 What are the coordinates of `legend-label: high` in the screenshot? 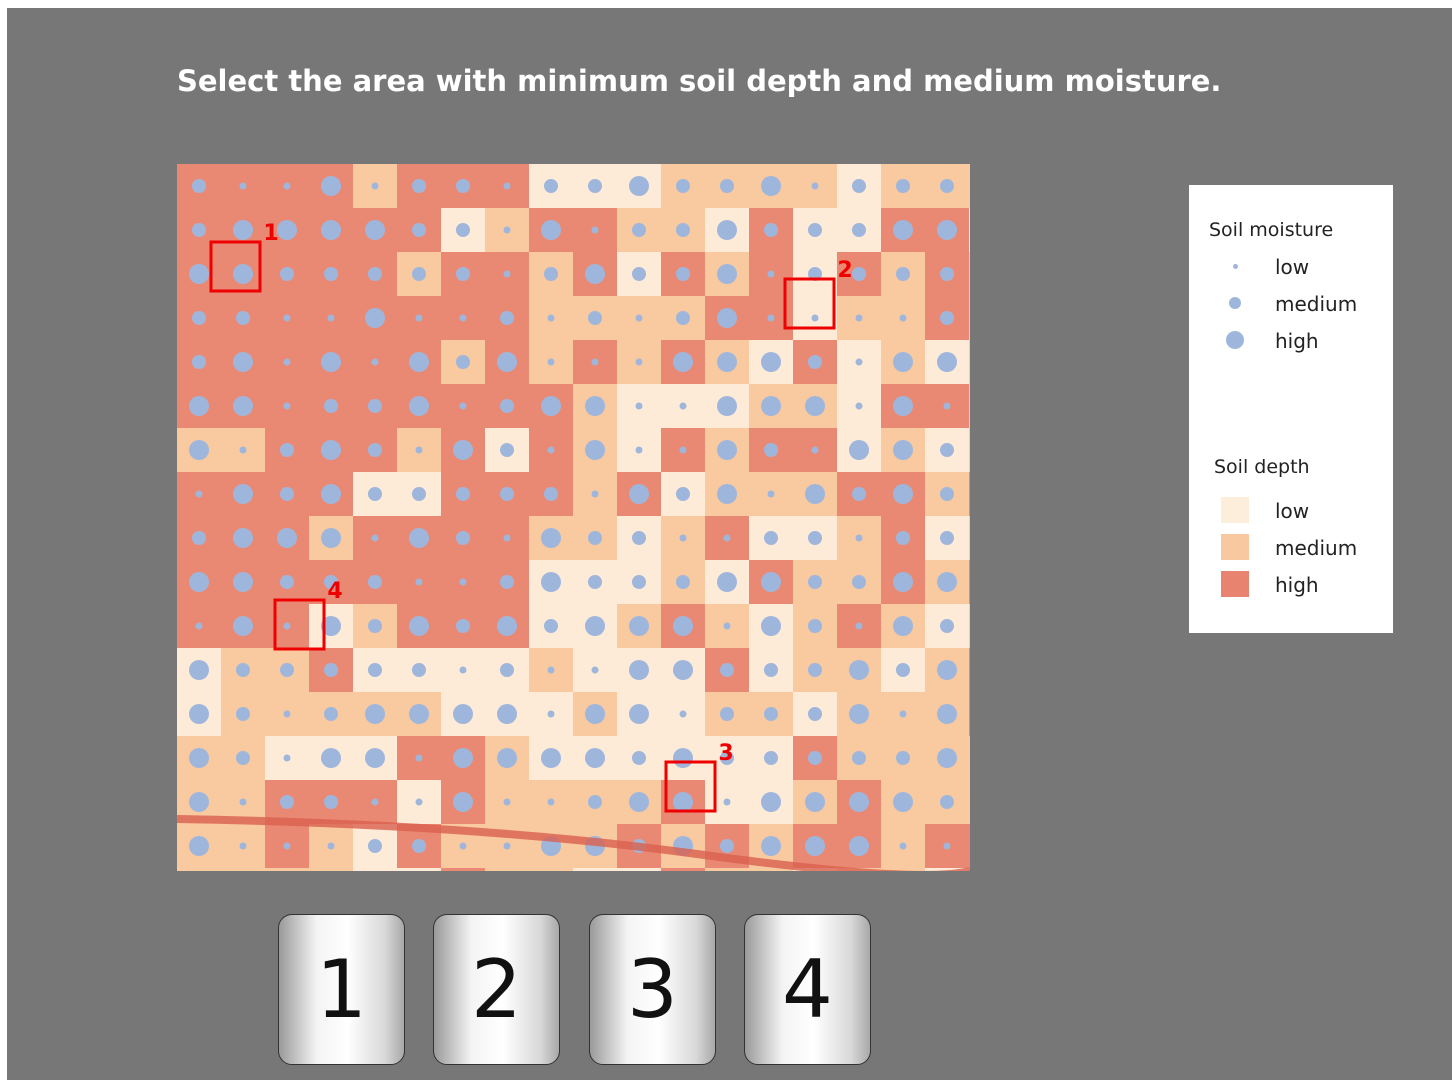 It's located at (1297, 341).